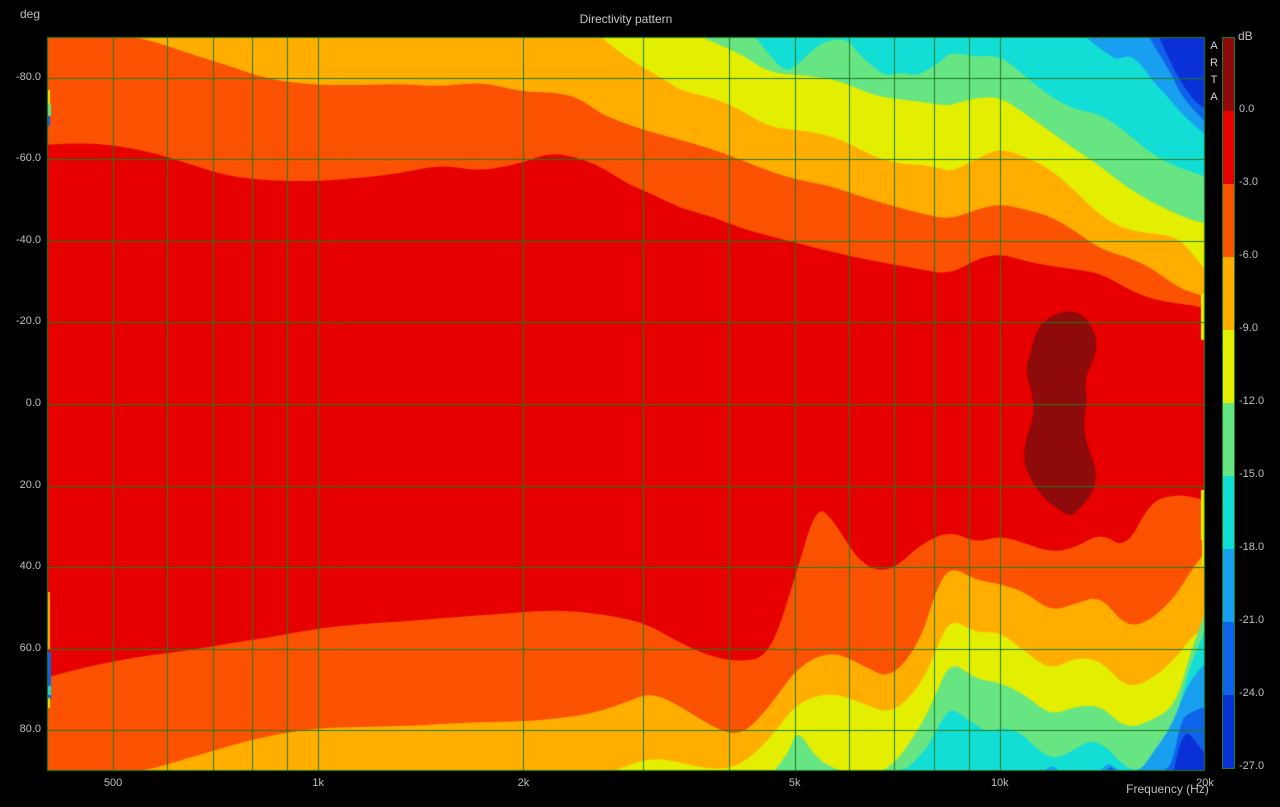 This screenshot has width=1280, height=807. I want to click on colorbar-tick-label: -9.0, so click(1248, 328).